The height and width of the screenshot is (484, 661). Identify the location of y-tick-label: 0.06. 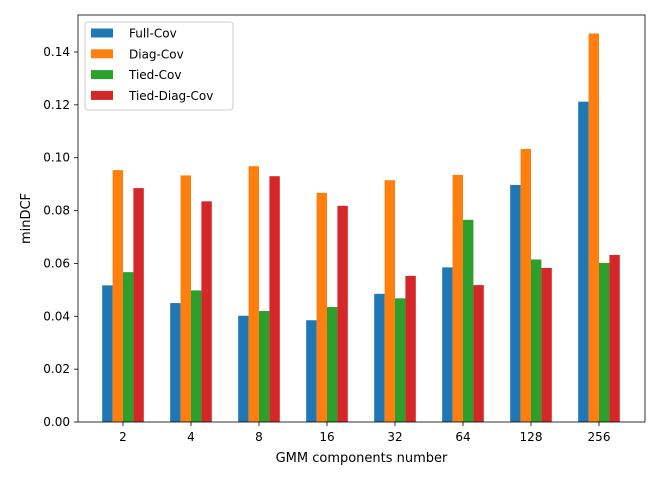
(56, 263).